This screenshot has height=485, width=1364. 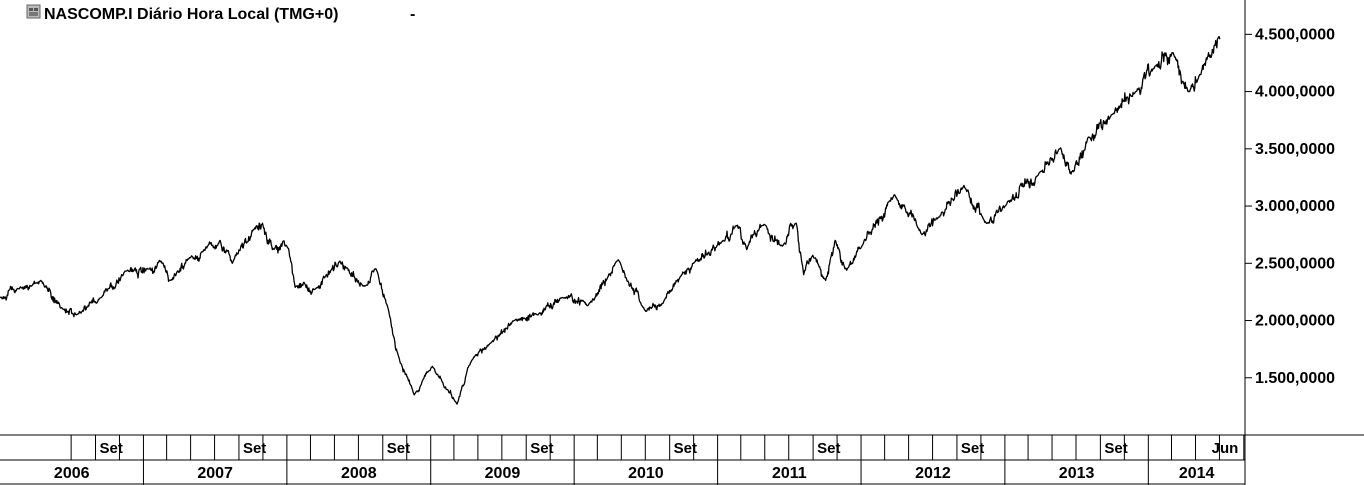 What do you see at coordinates (1295, 321) in the screenshot?
I see `y-tick-label: 2.000,0000` at bounding box center [1295, 321].